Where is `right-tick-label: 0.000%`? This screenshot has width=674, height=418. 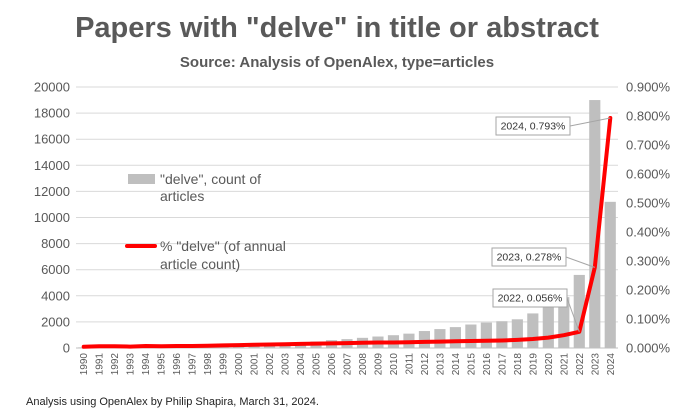
right-tick-label: 0.000% is located at coordinates (648, 348).